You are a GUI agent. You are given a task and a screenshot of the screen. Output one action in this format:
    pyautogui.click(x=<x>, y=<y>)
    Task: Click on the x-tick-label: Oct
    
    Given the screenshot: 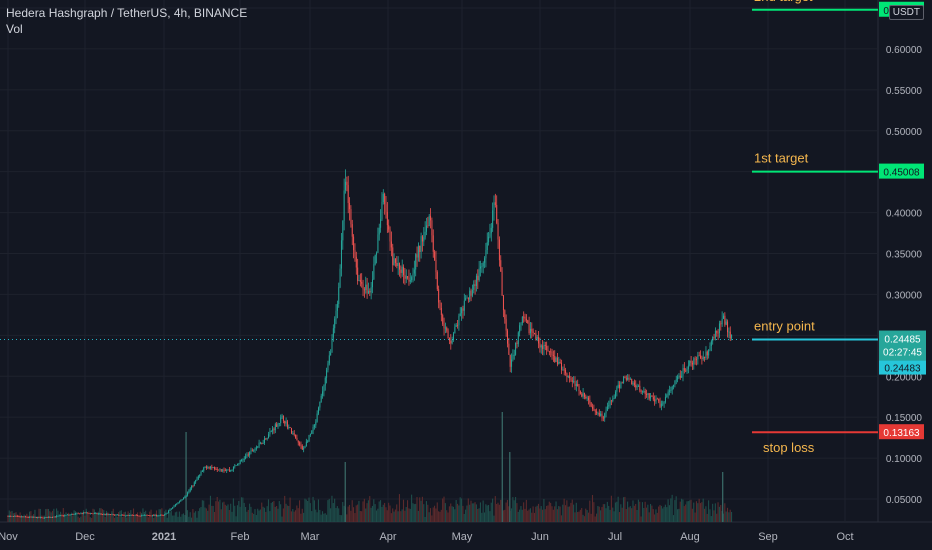 What is the action you would take?
    pyautogui.click(x=844, y=537)
    